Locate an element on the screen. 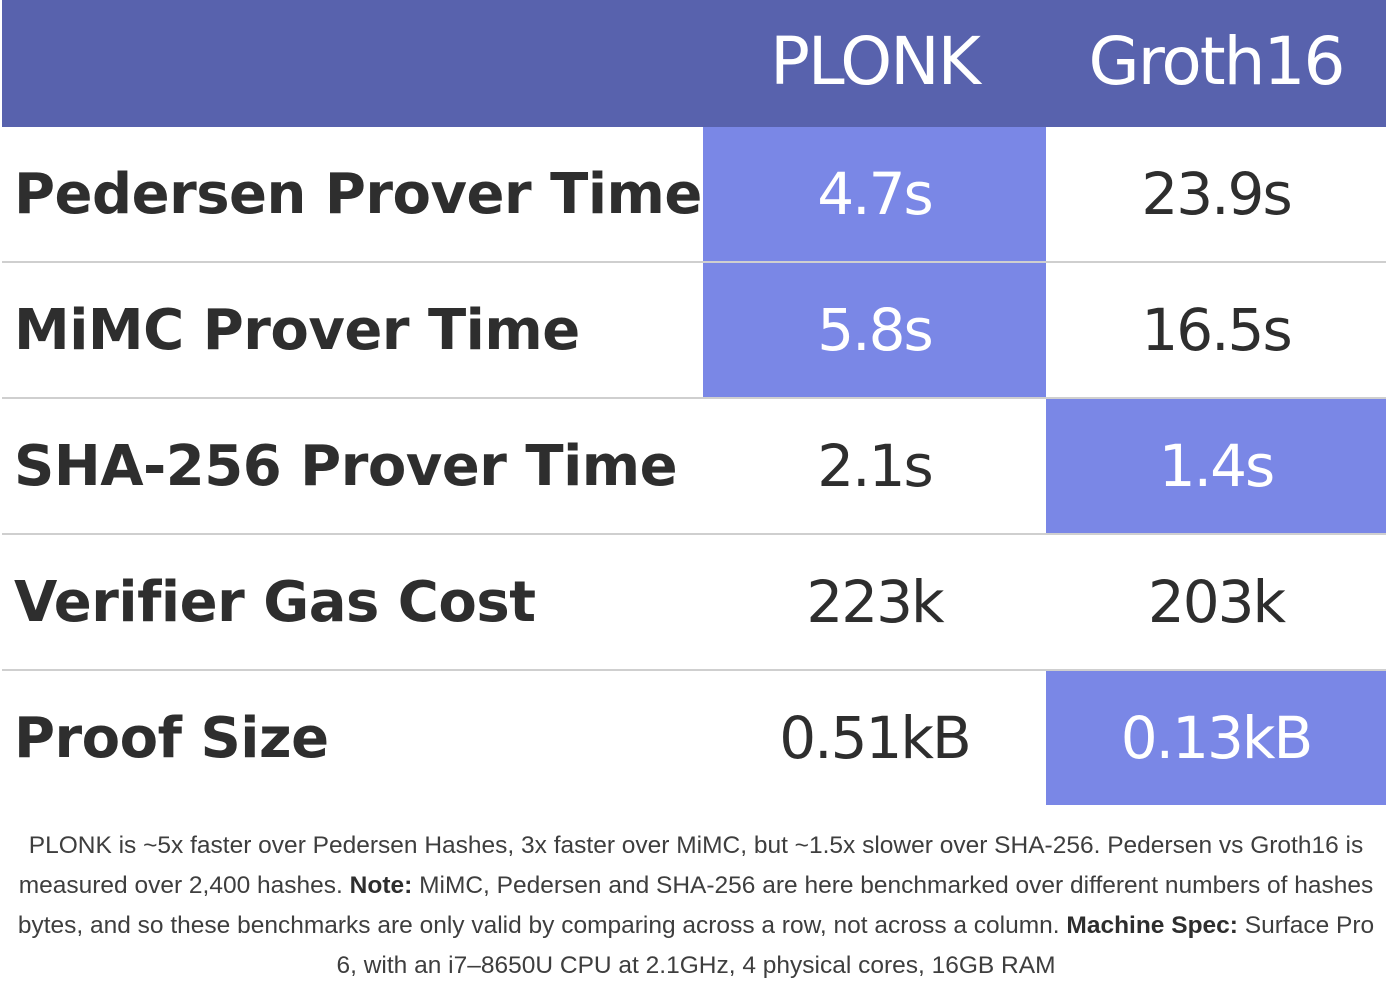 The height and width of the screenshot is (988, 1392). table-cell-groth16: 0.13kB is located at coordinates (1216, 738).